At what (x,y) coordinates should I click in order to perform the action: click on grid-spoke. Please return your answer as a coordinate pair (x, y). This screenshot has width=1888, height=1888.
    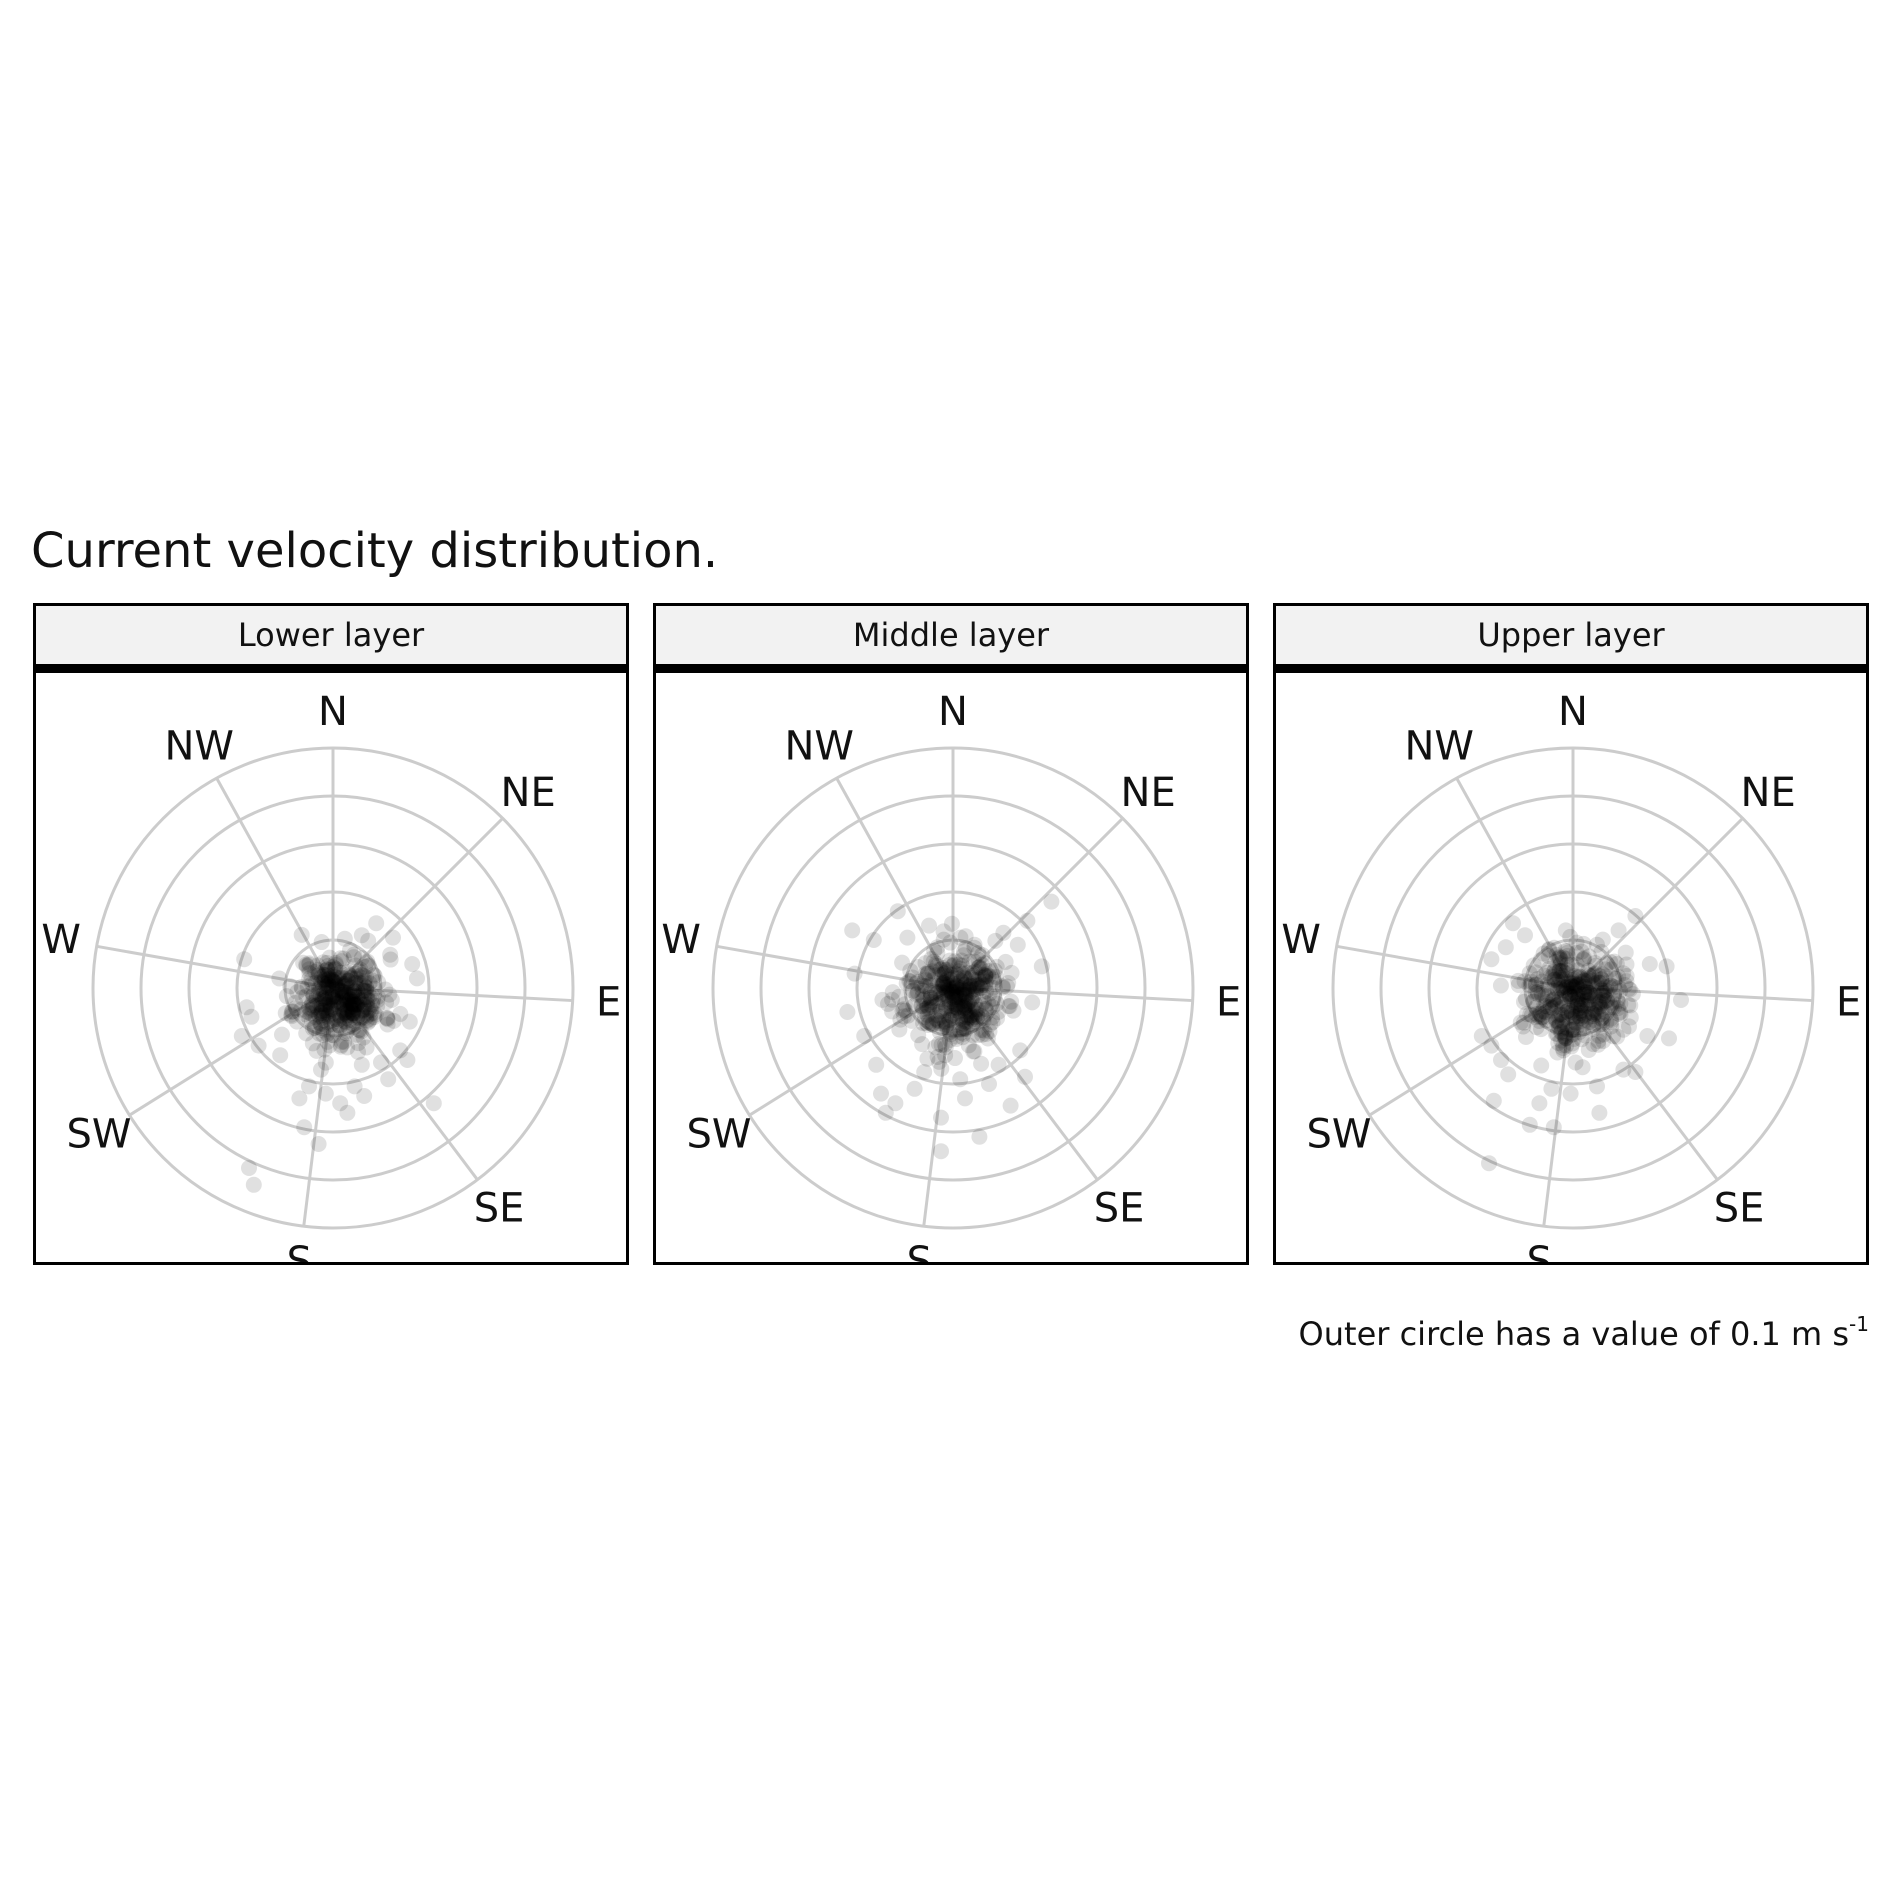
    Looking at the image, I should click on (851, 1051).